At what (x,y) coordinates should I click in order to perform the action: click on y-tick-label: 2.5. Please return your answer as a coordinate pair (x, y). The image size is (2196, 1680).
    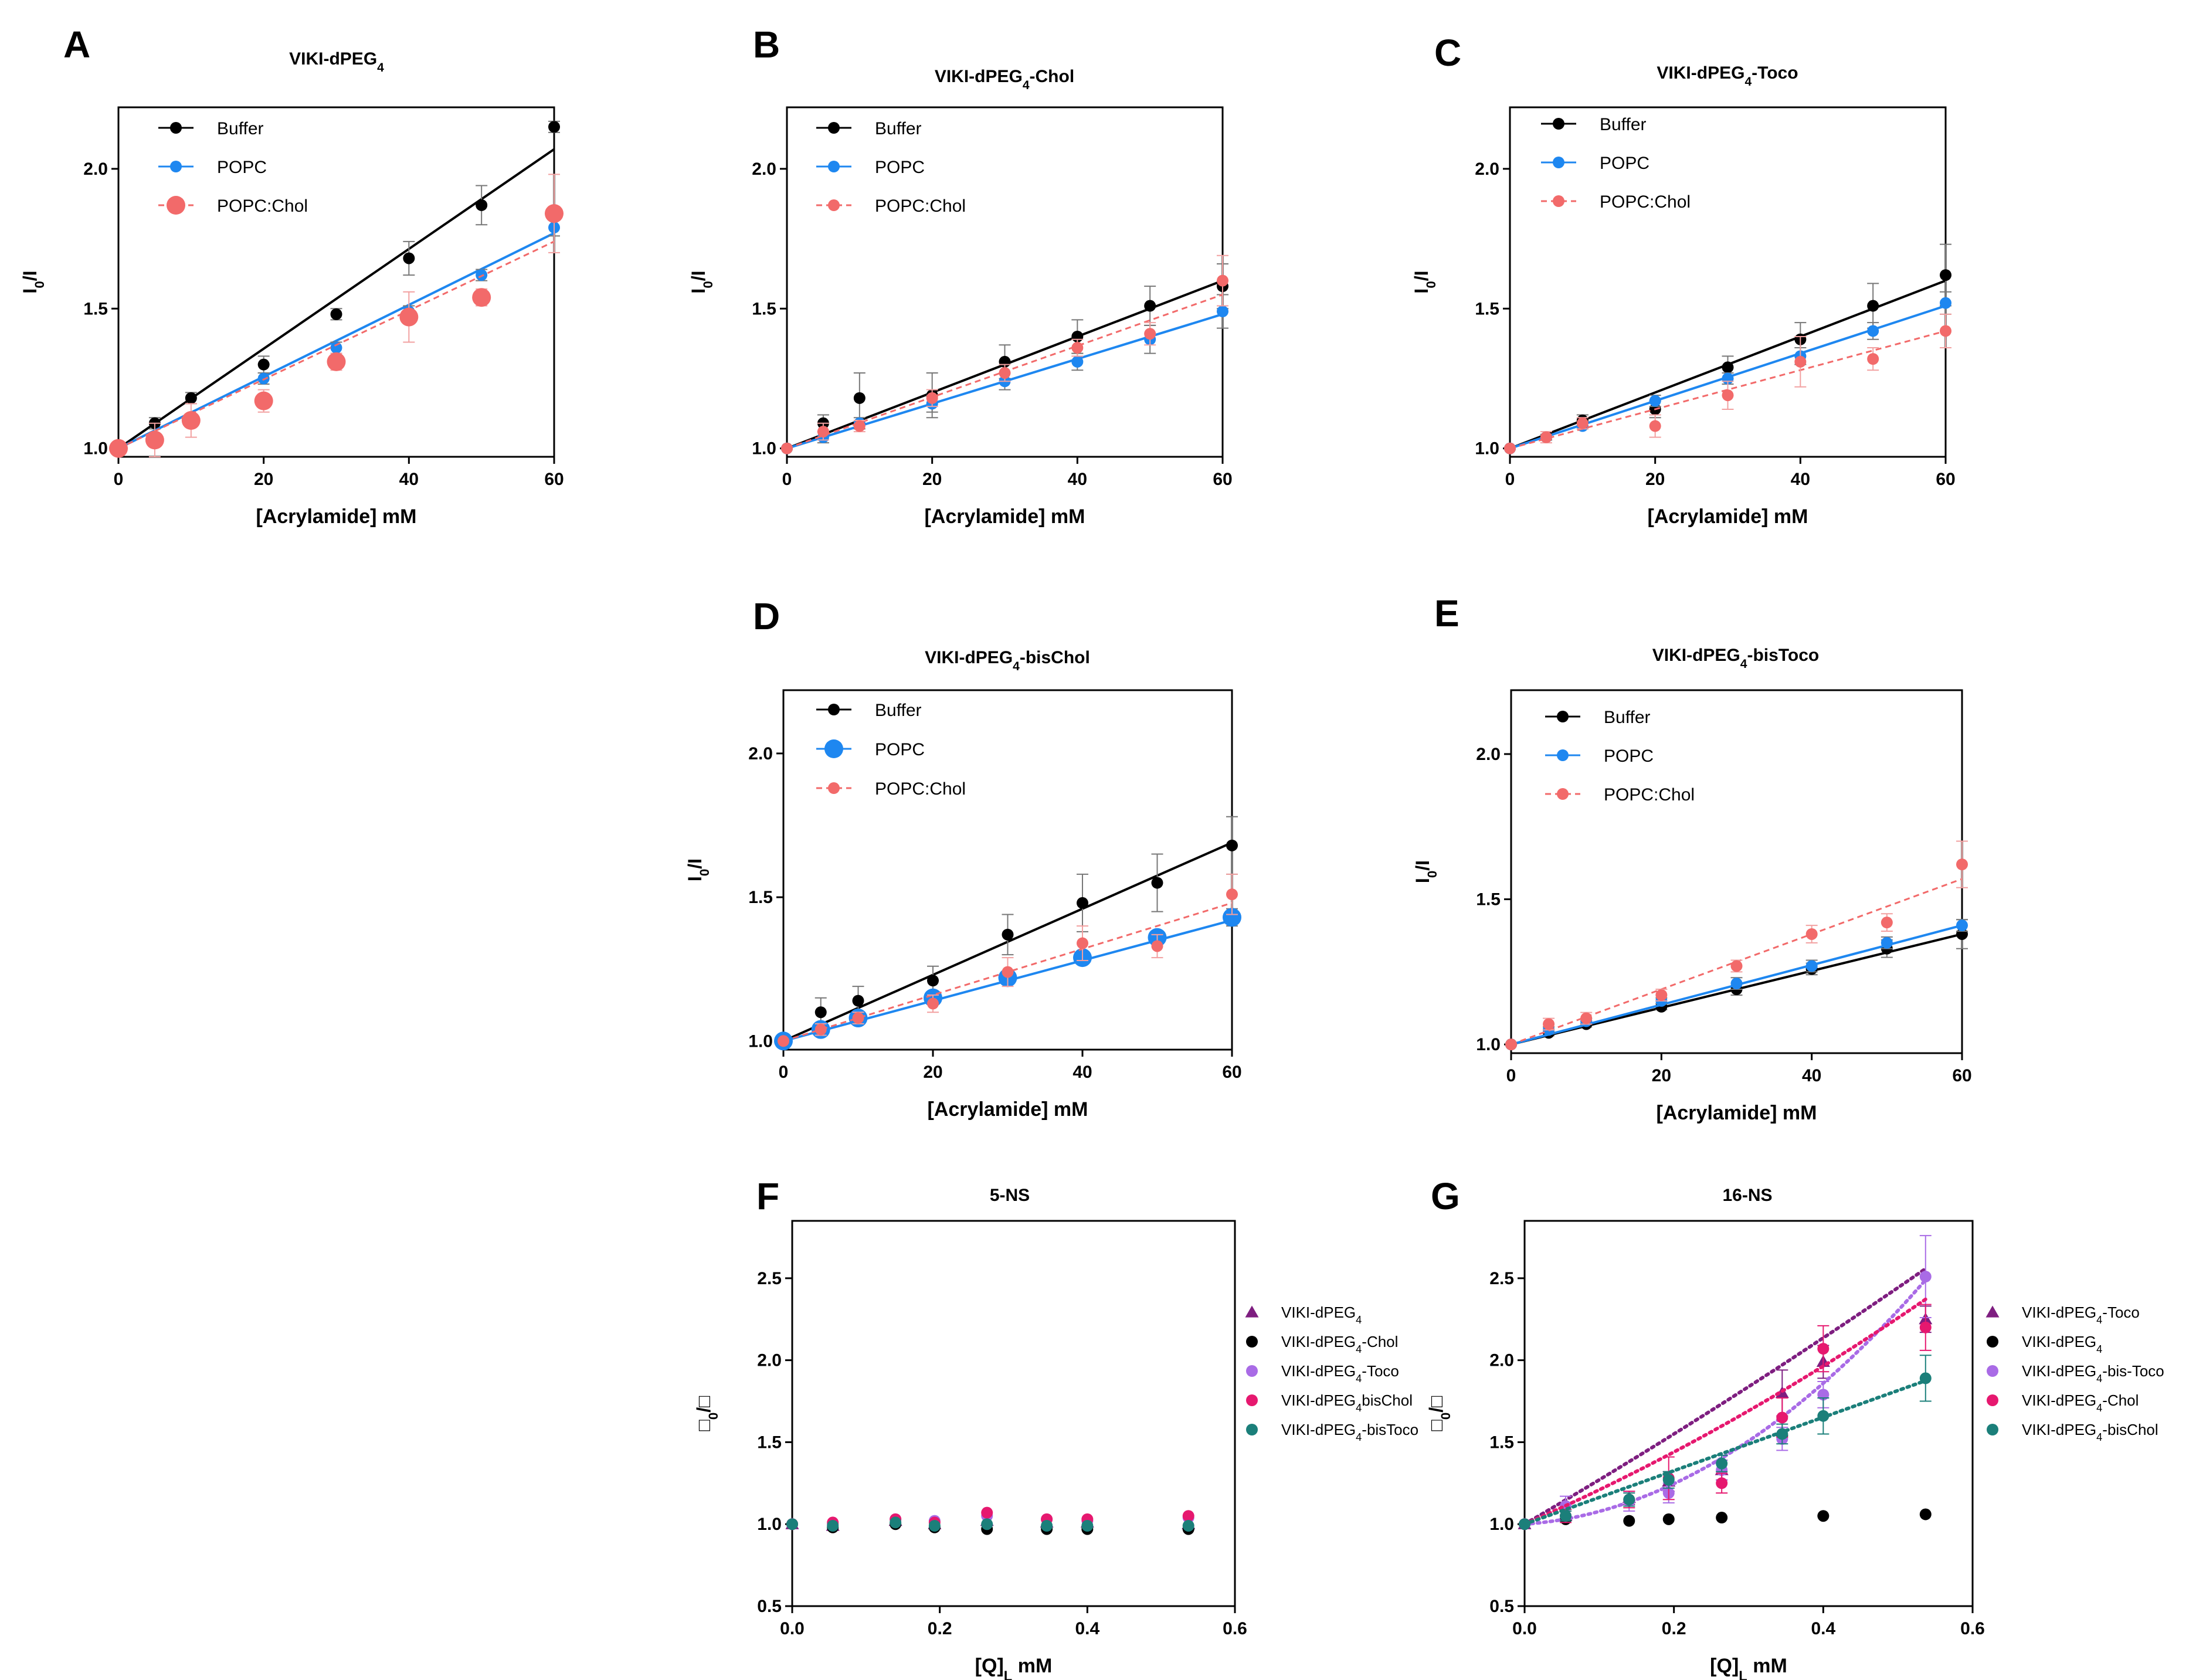
    Looking at the image, I should click on (769, 1278).